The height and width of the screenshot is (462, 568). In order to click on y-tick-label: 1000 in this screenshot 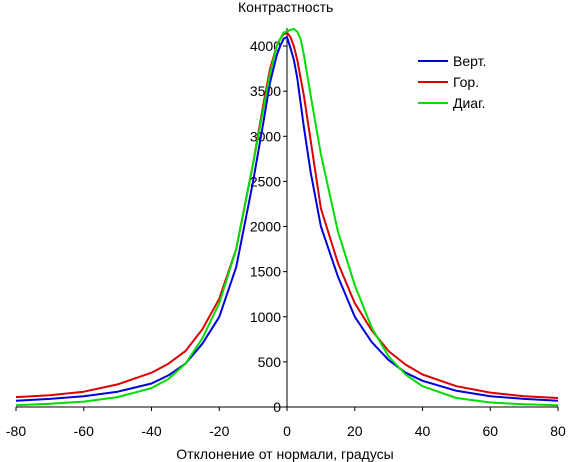, I will do `click(265, 317)`.